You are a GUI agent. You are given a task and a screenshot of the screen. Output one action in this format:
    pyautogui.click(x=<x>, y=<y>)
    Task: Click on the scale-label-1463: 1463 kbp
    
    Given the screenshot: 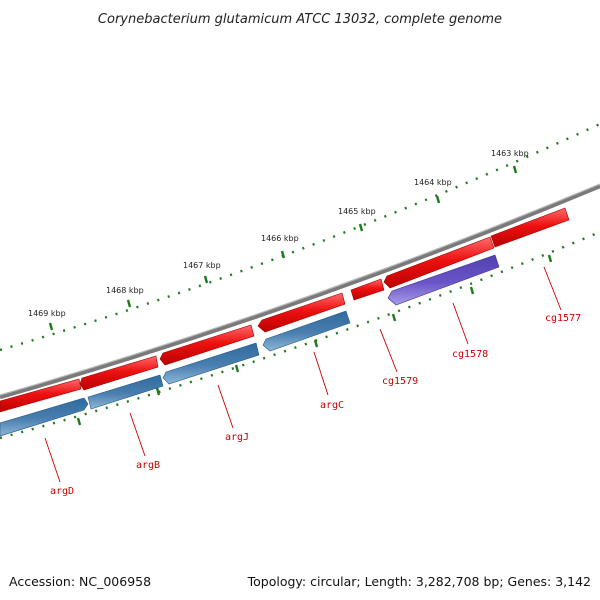 What is the action you would take?
    pyautogui.click(x=510, y=153)
    